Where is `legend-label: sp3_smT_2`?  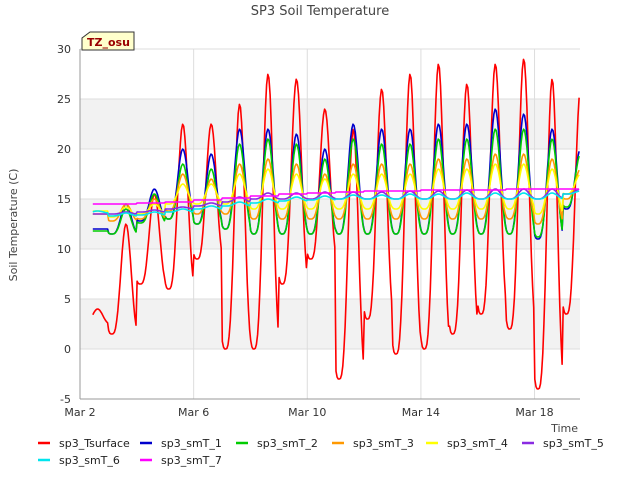 legend-label: sp3_smT_2 is located at coordinates (287, 443).